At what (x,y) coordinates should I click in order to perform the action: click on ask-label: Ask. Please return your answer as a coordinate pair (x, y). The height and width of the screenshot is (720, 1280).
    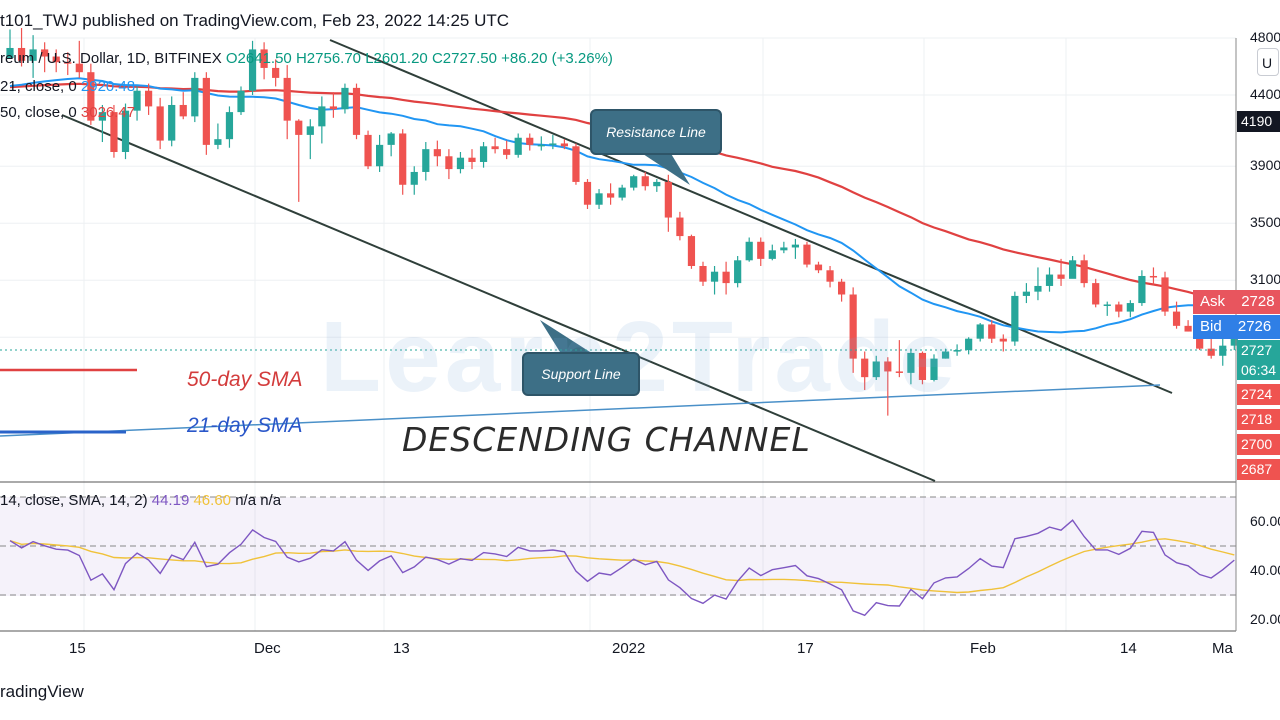
    Looking at the image, I should click on (1213, 301).